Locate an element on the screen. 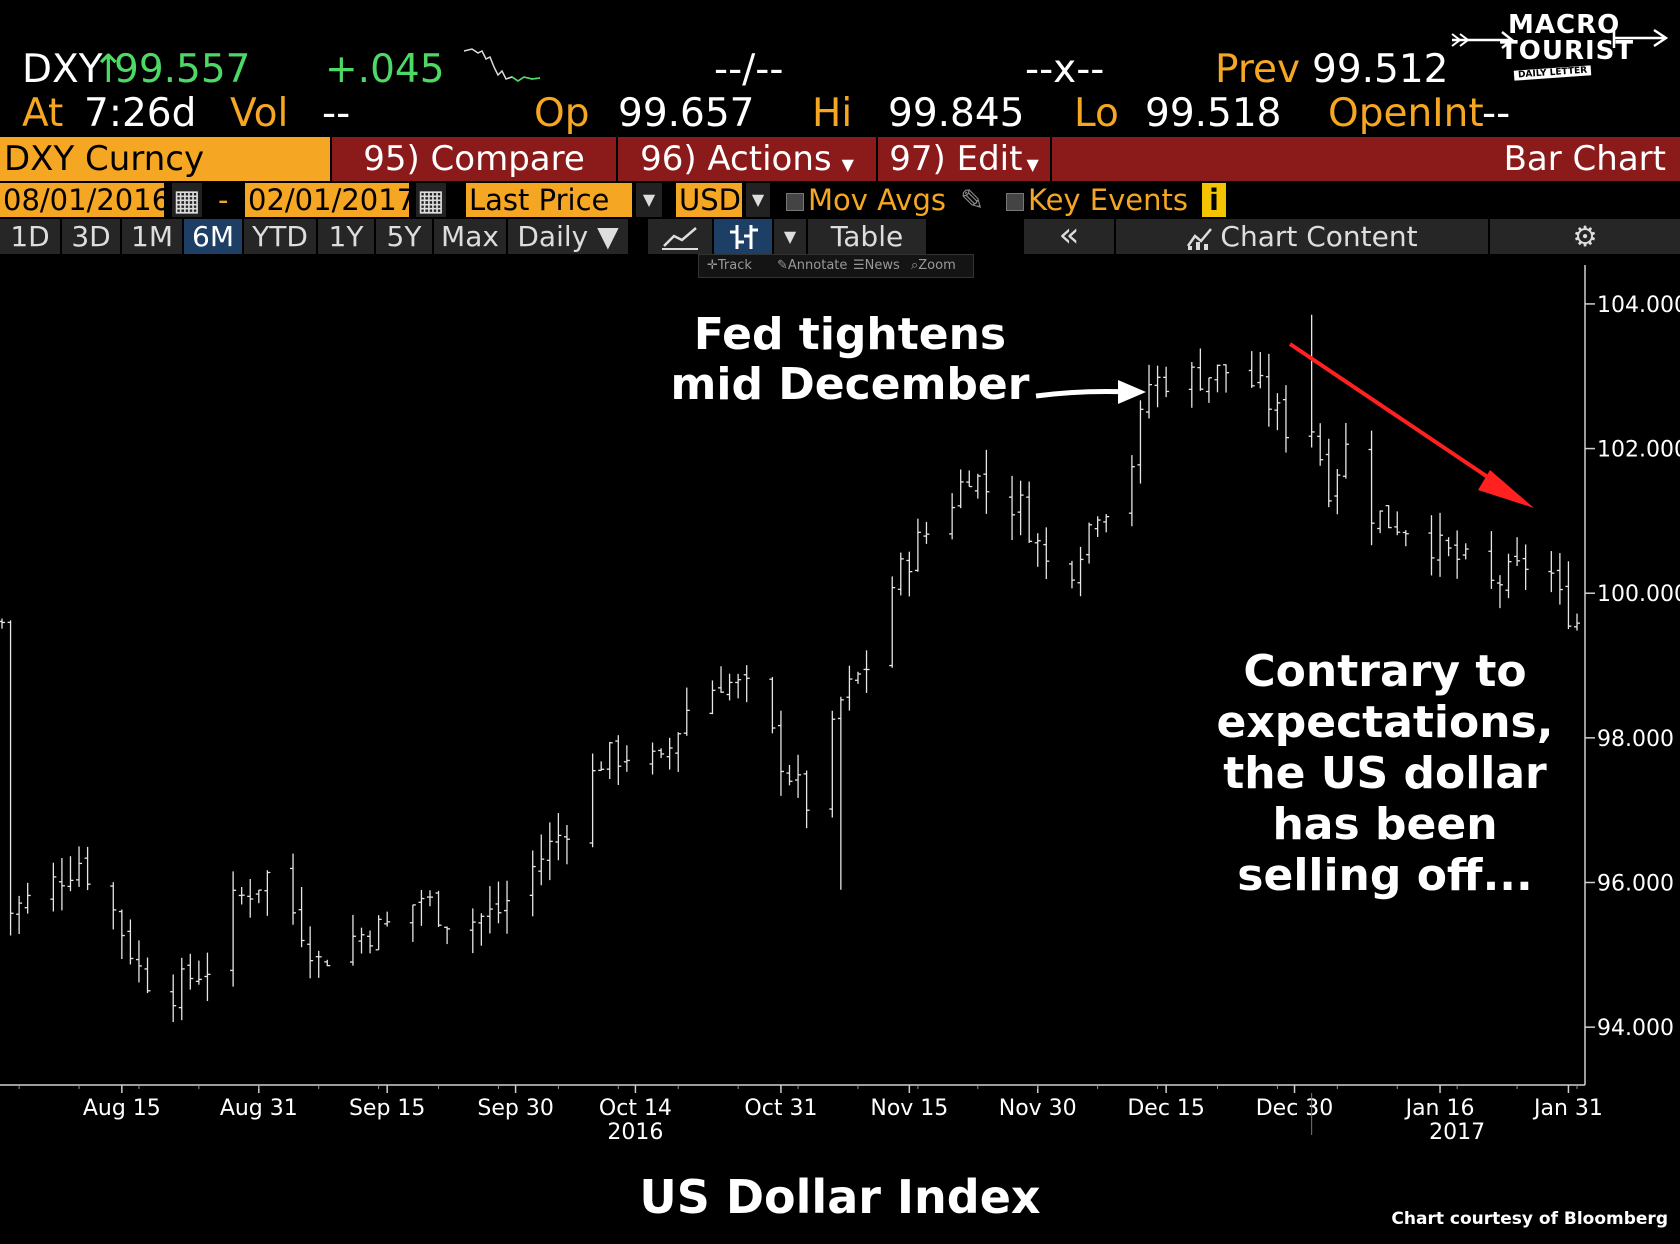 The width and height of the screenshot is (1680, 1244). field-dropdown-icon: ▼ is located at coordinates (649, 200).